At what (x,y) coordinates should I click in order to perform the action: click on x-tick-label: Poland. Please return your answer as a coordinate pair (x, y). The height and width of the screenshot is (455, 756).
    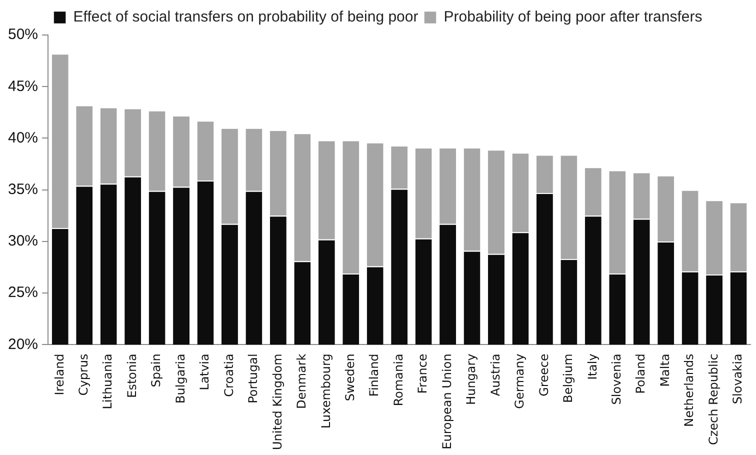
    Looking at the image, I should click on (641, 374).